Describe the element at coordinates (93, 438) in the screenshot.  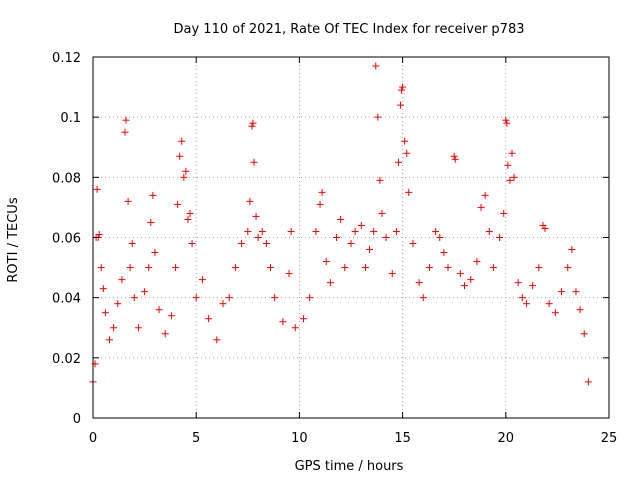
I see `x-tick-label: 0` at that location.